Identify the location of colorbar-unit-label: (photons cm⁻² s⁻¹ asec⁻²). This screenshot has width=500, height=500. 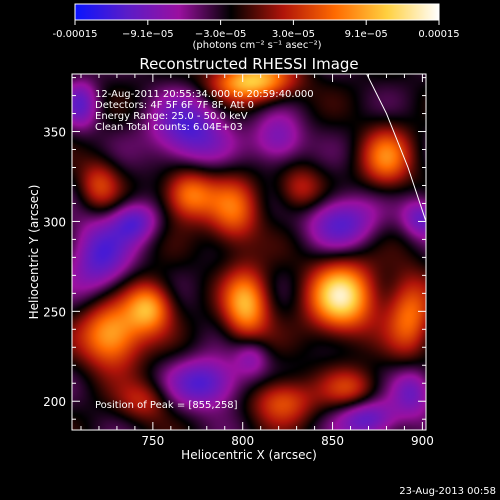
(256, 45).